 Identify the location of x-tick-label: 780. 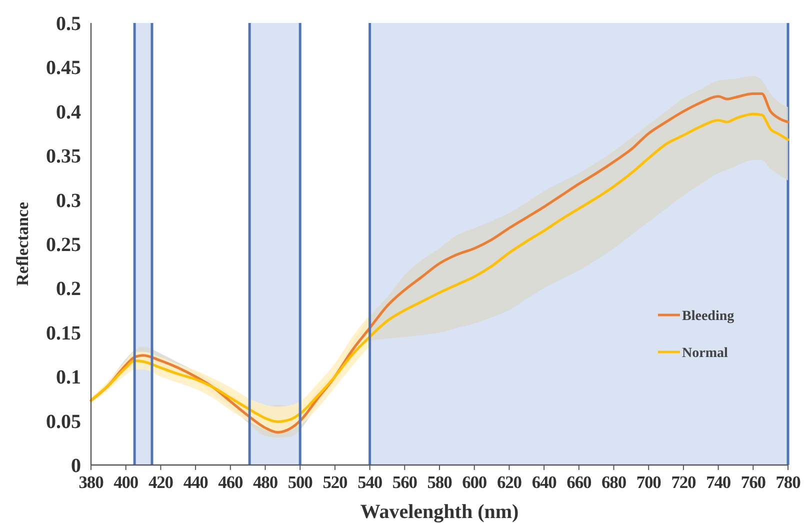
(789, 482).